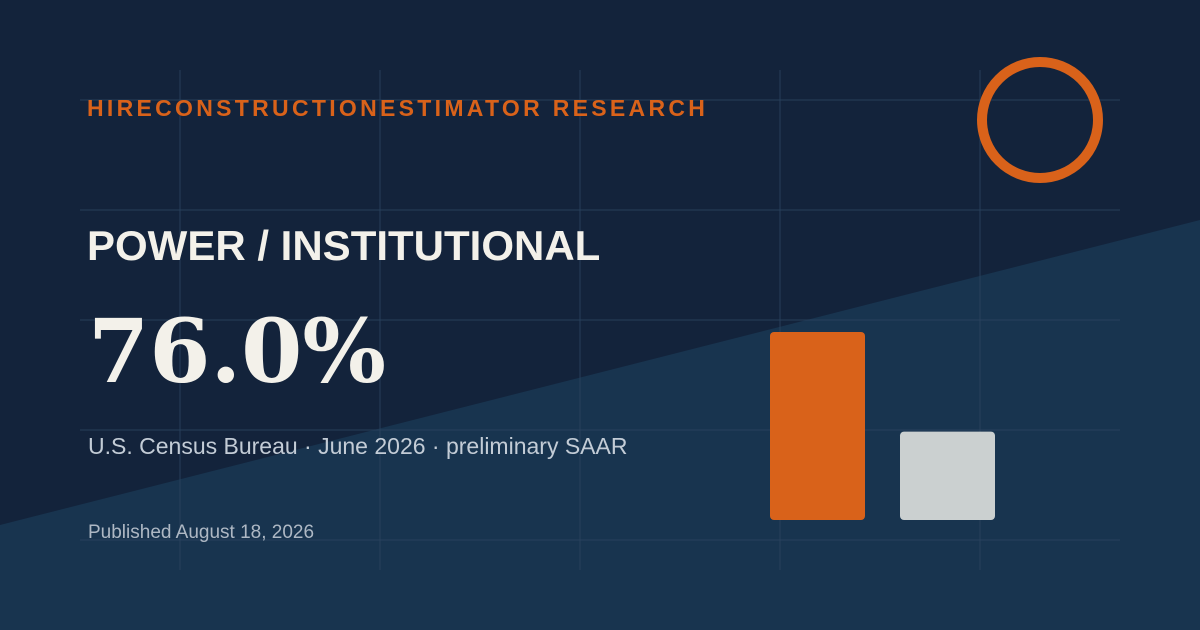 The width and height of the screenshot is (1200, 630). What do you see at coordinates (201, 532) in the screenshot?
I see `published-date: Published August 18, 2026` at bounding box center [201, 532].